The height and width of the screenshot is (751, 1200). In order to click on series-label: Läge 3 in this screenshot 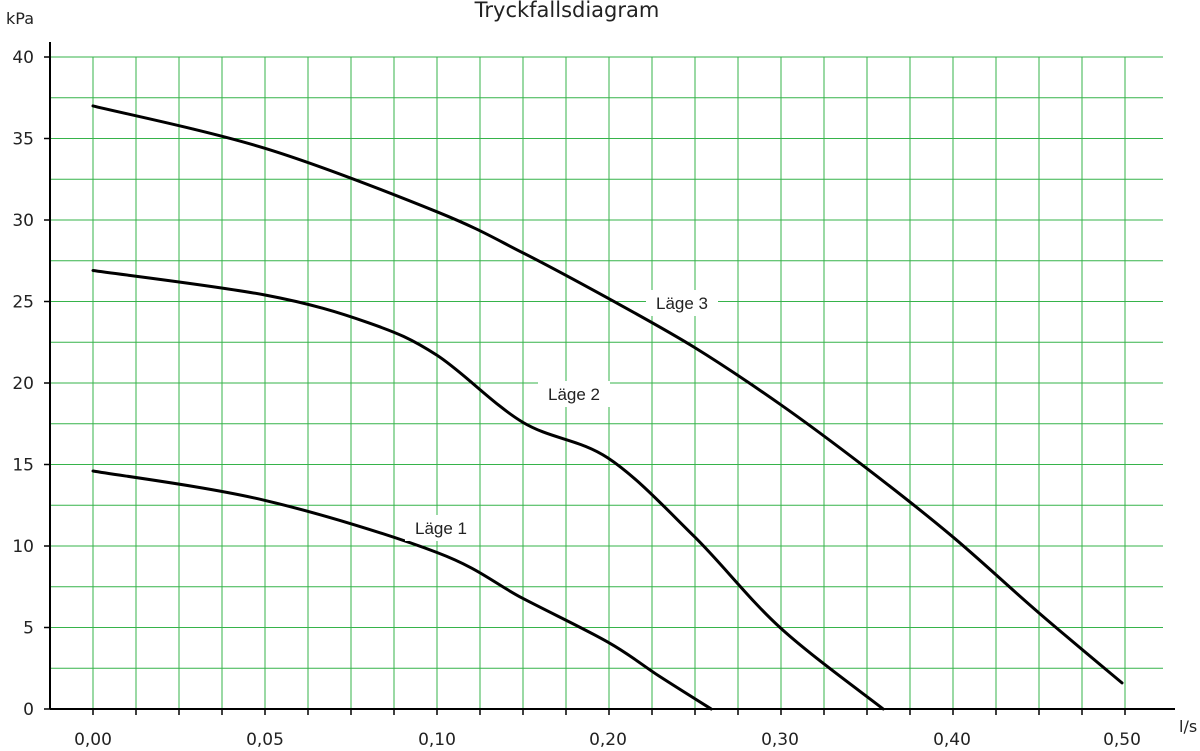, I will do `click(682, 303)`.